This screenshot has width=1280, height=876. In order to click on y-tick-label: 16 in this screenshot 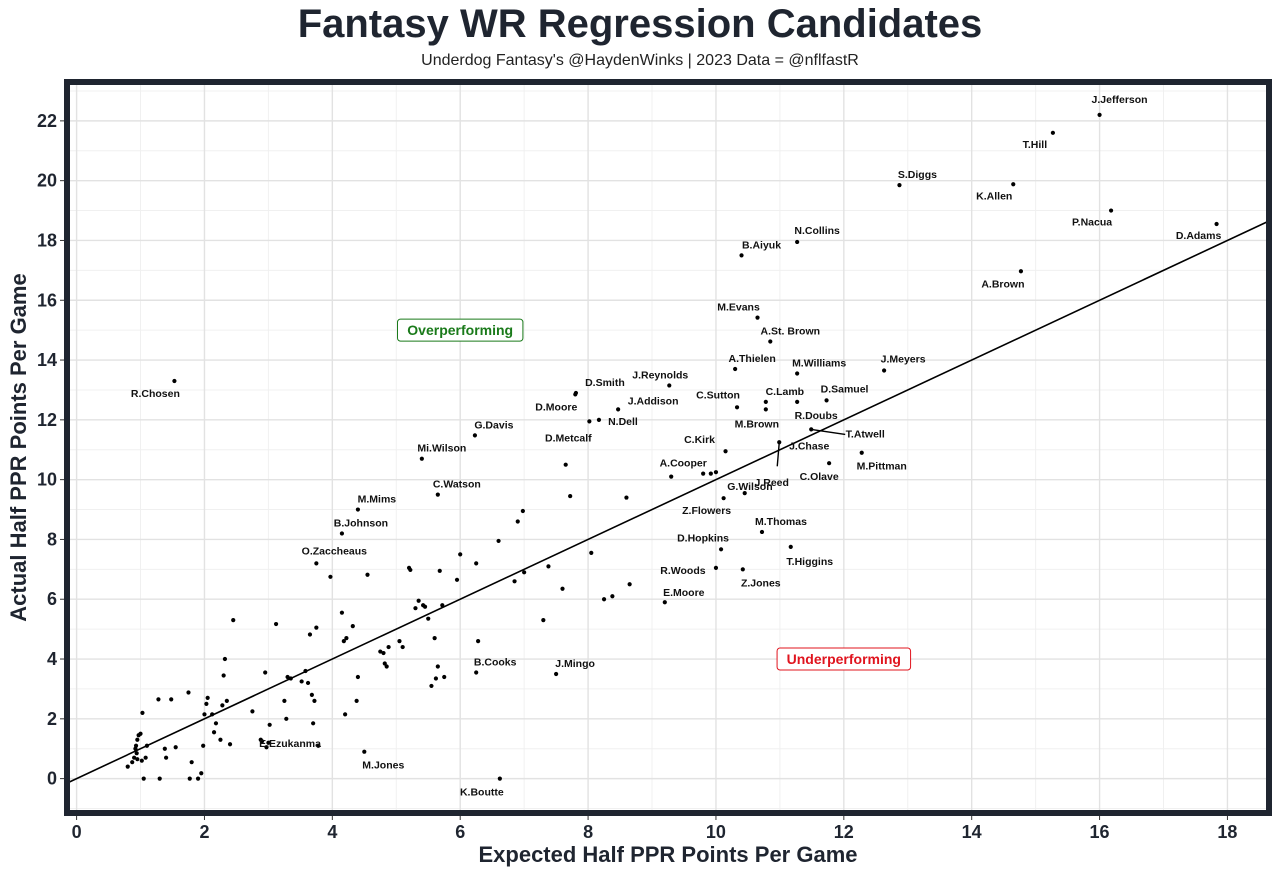, I will do `click(47, 300)`.